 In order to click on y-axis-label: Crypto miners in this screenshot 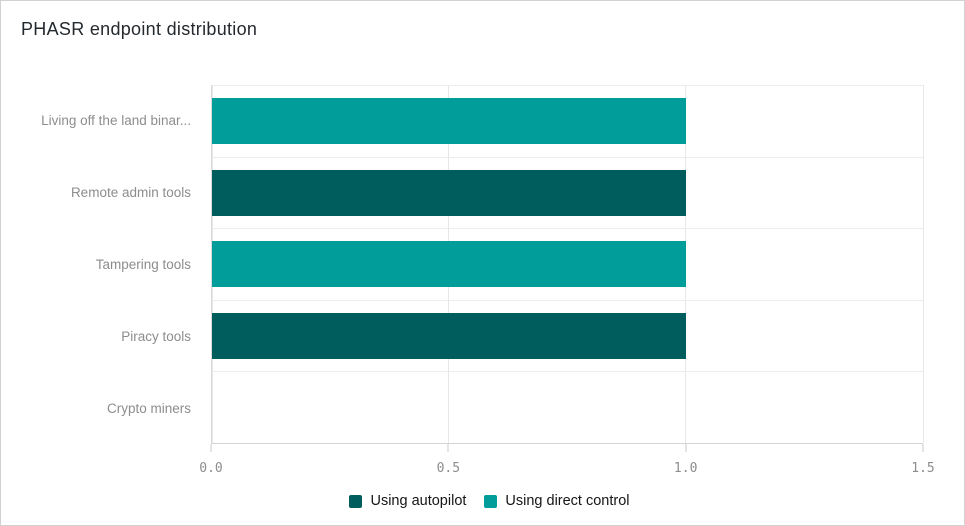, I will do `click(148, 408)`.